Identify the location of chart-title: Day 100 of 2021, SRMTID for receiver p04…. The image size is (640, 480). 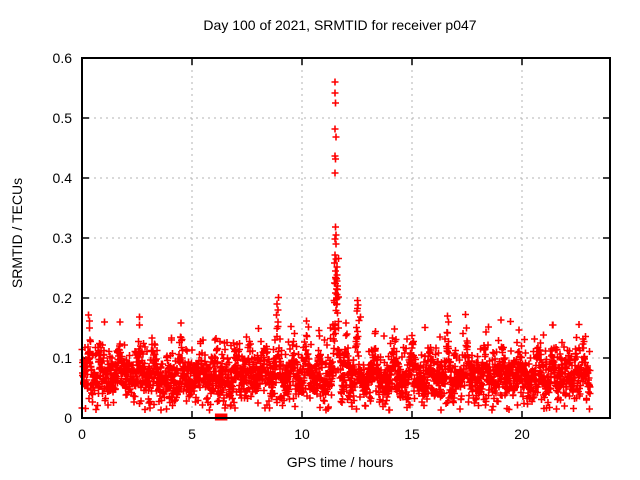
(340, 25).